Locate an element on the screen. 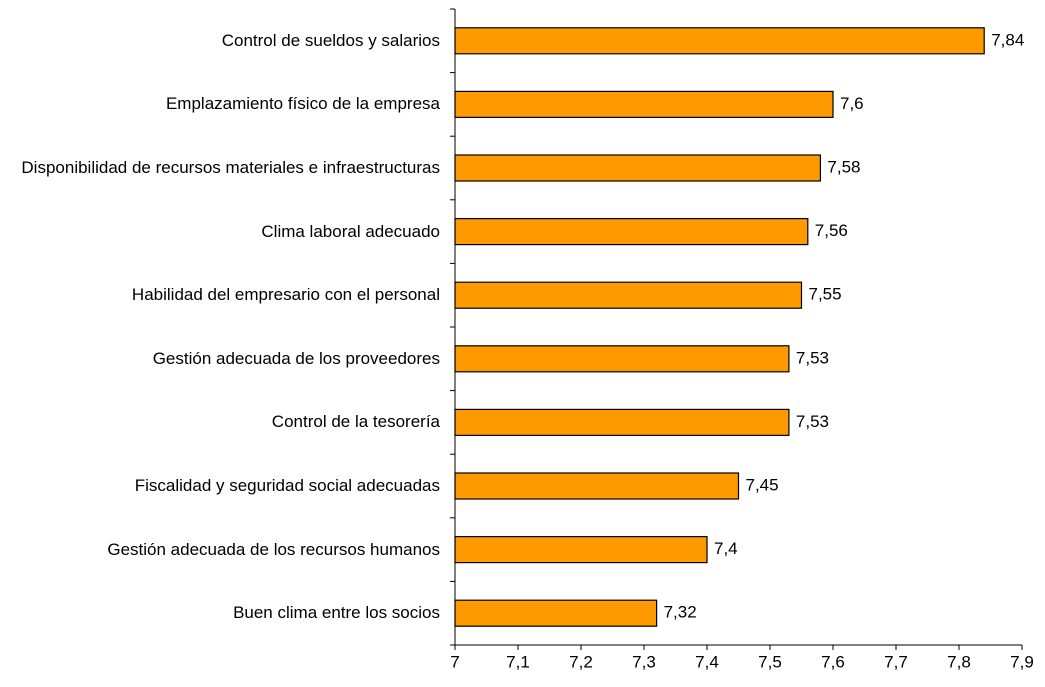  y-tick-label: Control de la tesorería is located at coordinates (355, 422).